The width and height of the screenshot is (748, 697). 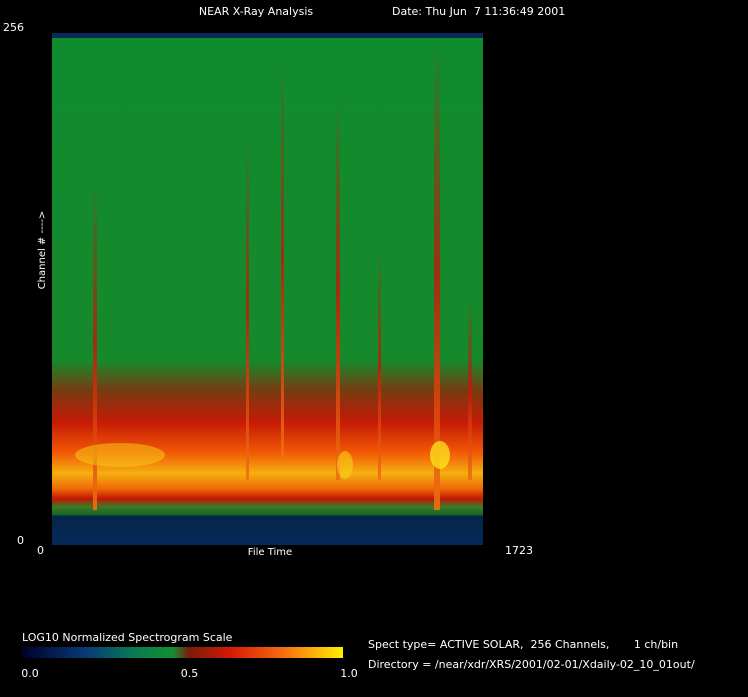 I want to click on colorbar-label: LOG10 Normalized Spectrogram Scale, so click(x=127, y=637).